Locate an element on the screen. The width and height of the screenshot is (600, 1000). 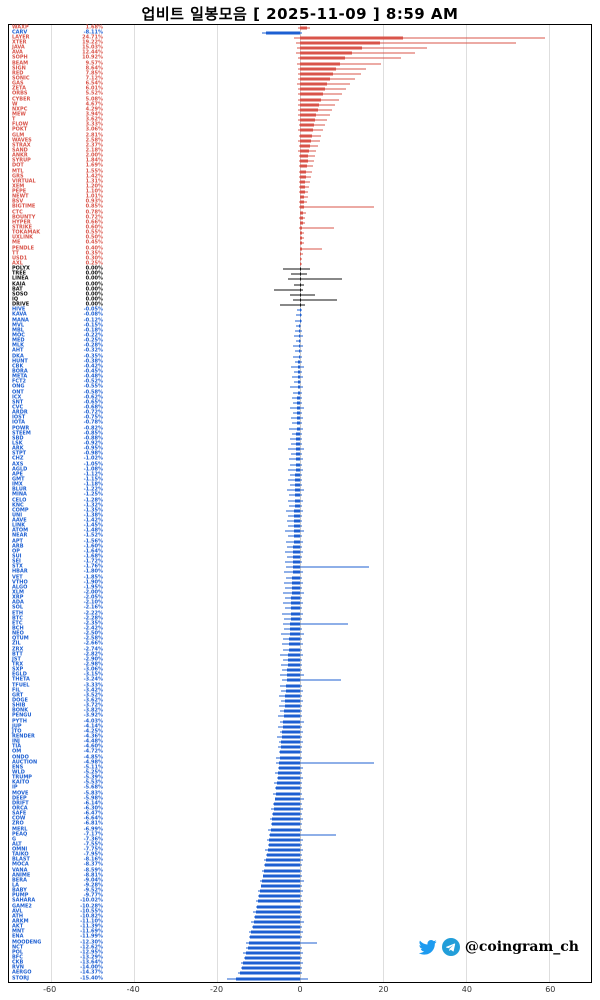
ticker-label: BABY is located at coordinates (19, 890).